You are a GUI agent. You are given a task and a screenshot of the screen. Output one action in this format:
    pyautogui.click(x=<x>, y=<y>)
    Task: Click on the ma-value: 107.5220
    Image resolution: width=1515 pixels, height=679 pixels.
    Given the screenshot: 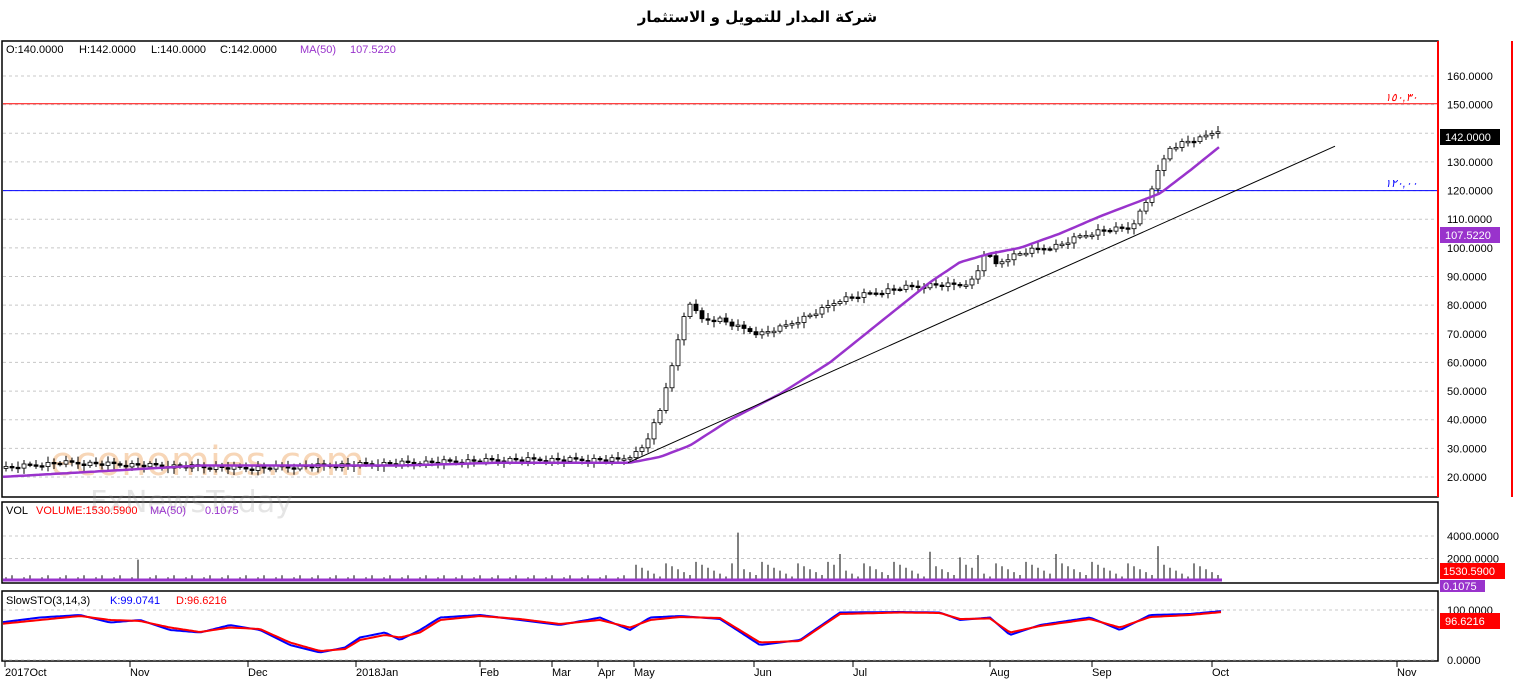 What is the action you would take?
    pyautogui.click(x=373, y=50)
    